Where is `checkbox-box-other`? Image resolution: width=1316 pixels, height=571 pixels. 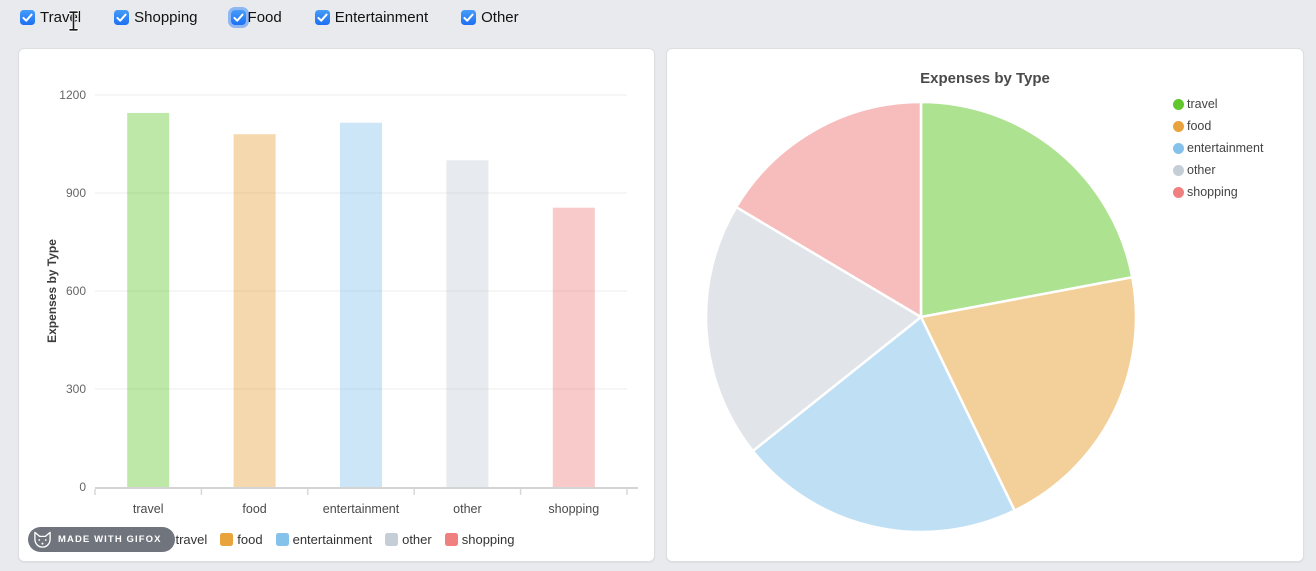
checkbox-box-other is located at coordinates (469, 17).